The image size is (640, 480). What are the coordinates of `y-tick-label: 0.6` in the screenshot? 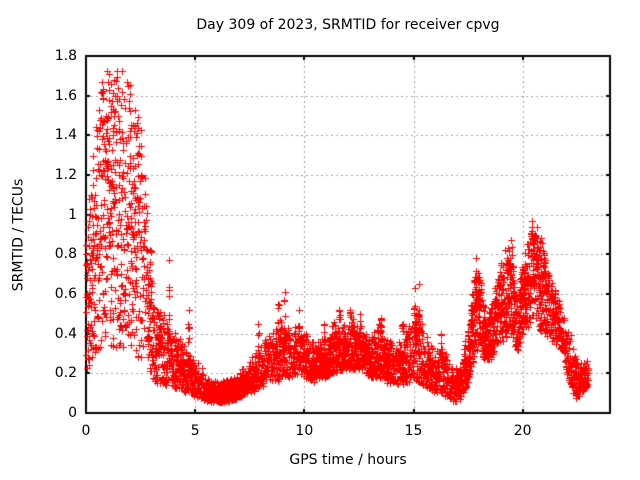 It's located at (65, 294).